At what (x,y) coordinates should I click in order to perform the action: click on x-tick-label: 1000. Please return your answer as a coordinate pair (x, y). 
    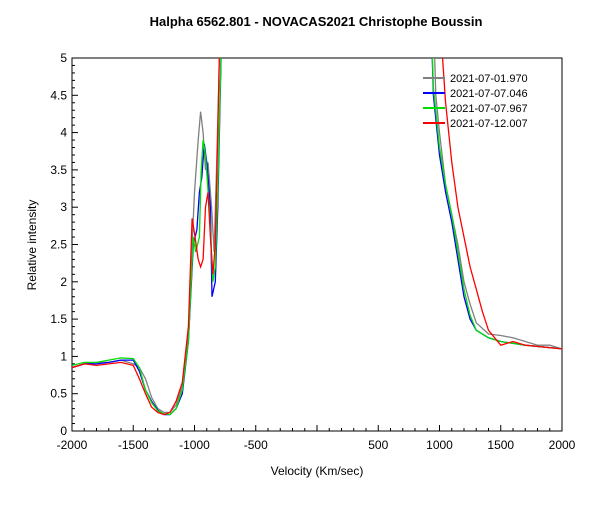
    Looking at the image, I should click on (439, 445).